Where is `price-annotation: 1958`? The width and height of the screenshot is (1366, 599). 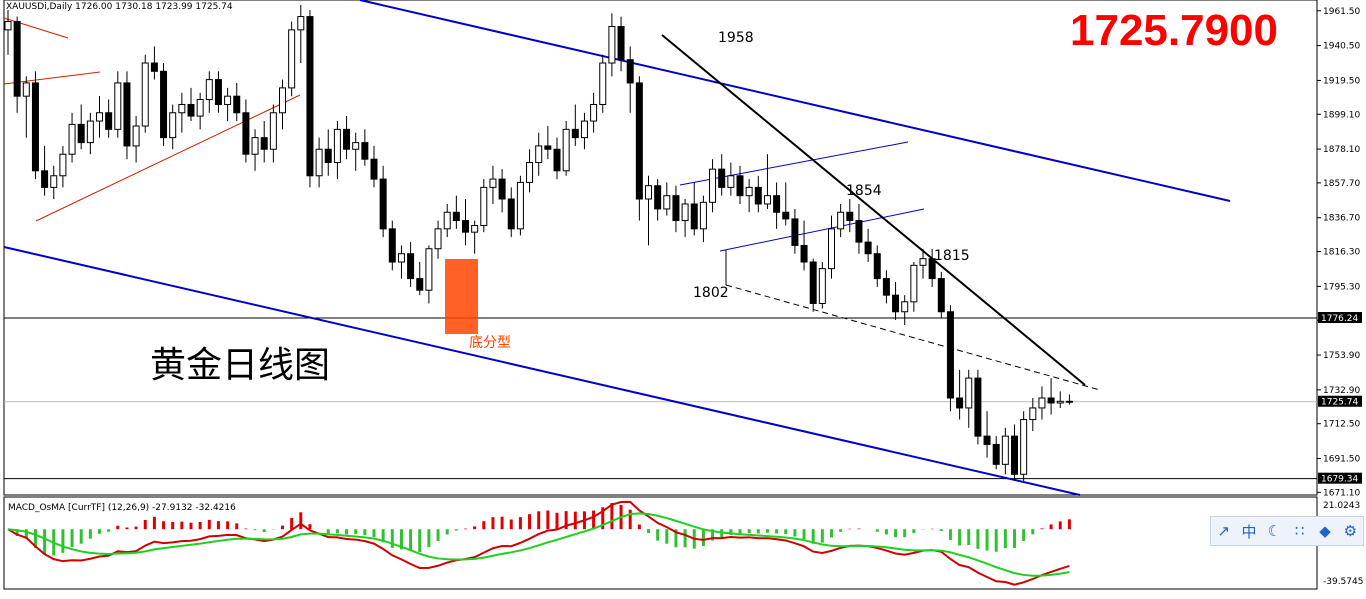
price-annotation: 1958 is located at coordinates (736, 38).